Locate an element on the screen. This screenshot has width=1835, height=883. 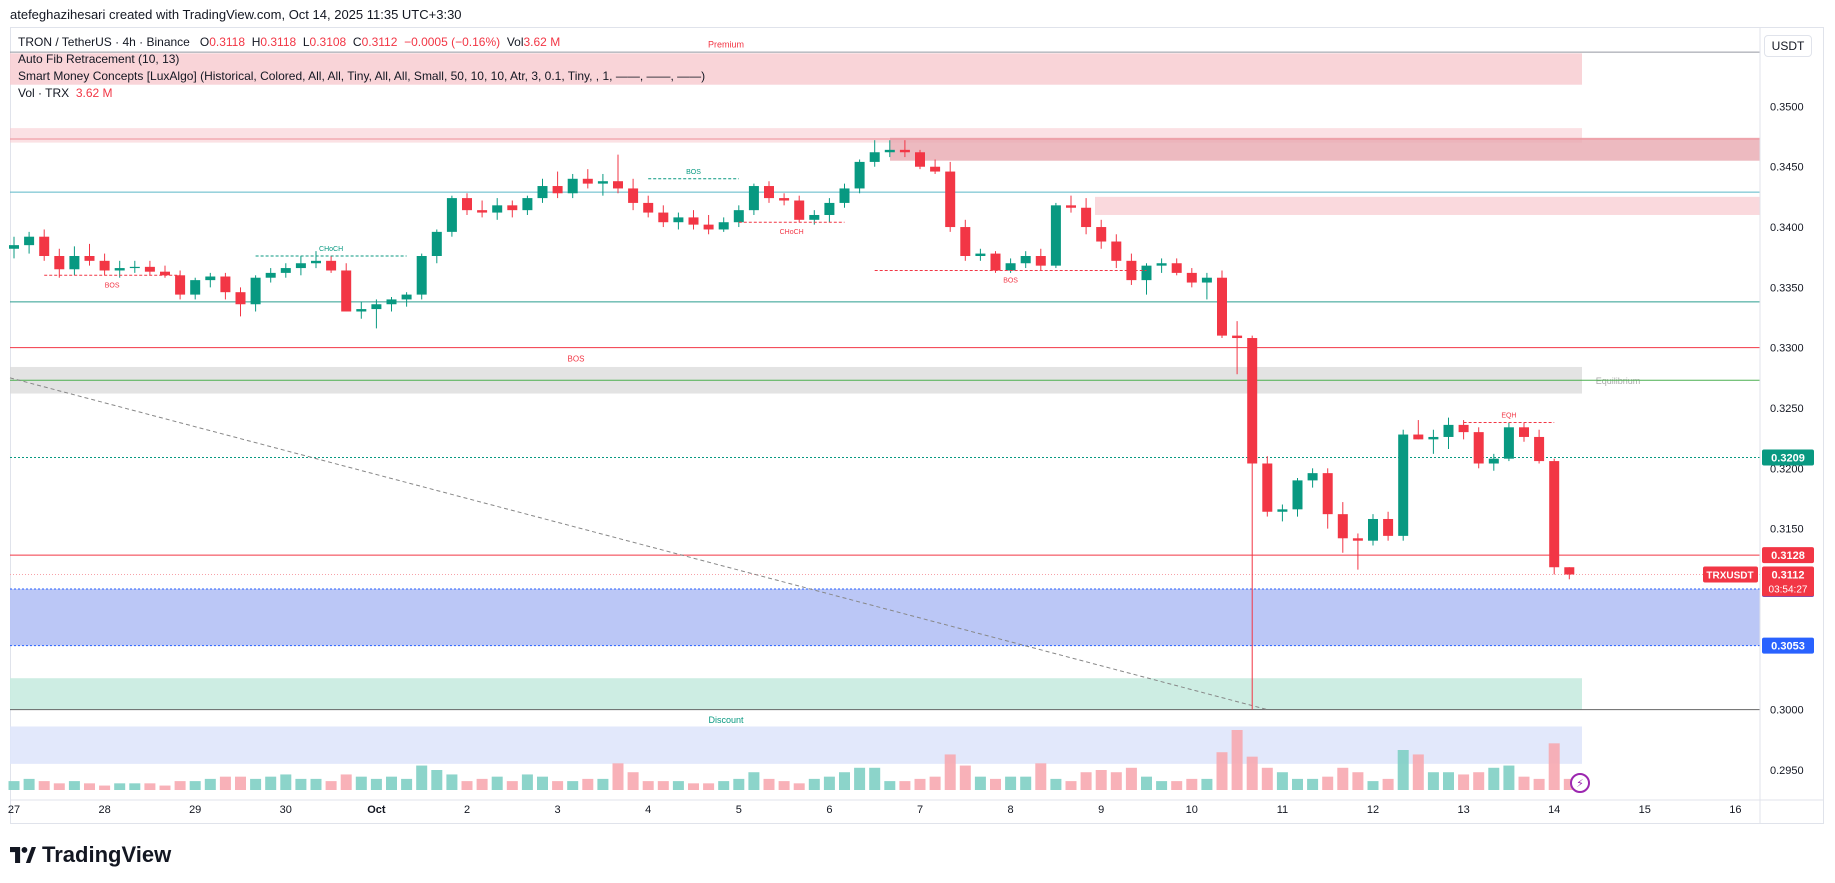
price-axis-tag is located at coordinates (1788, 457).